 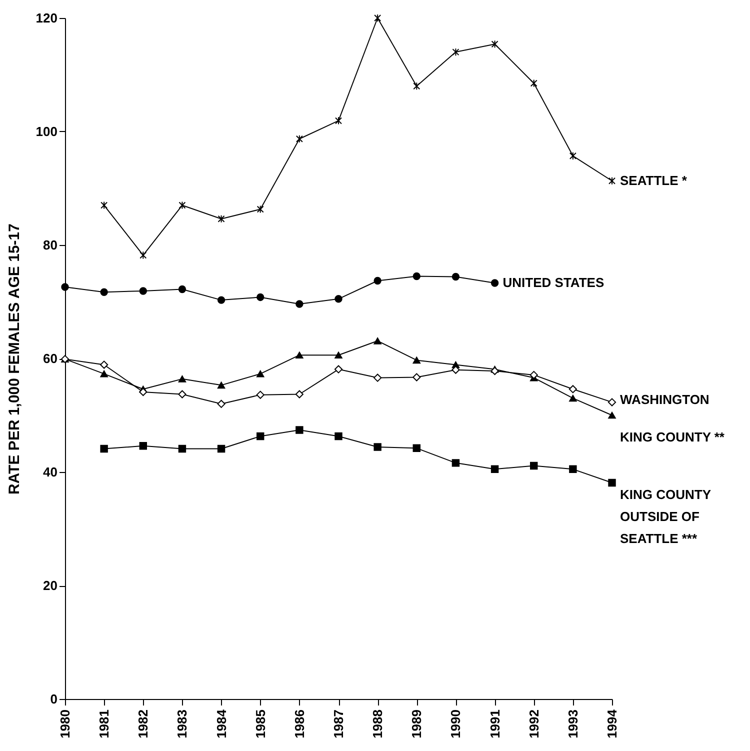 I want to click on x-tick-label: 1988, so click(x=378, y=724).